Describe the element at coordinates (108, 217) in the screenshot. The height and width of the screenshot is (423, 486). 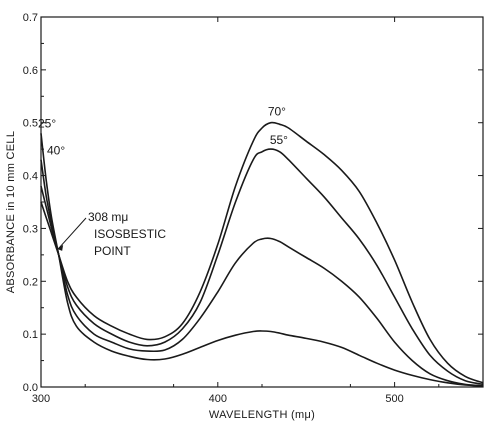
I see `annotation-line: 308 mμ` at that location.